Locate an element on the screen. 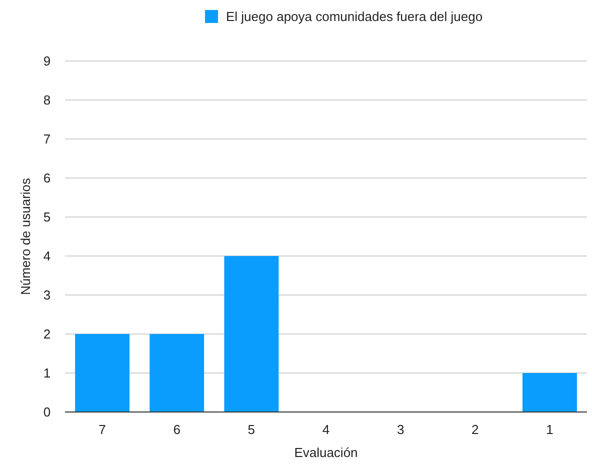 The height and width of the screenshot is (465, 592). y-tick-label: 2 is located at coordinates (47, 334).